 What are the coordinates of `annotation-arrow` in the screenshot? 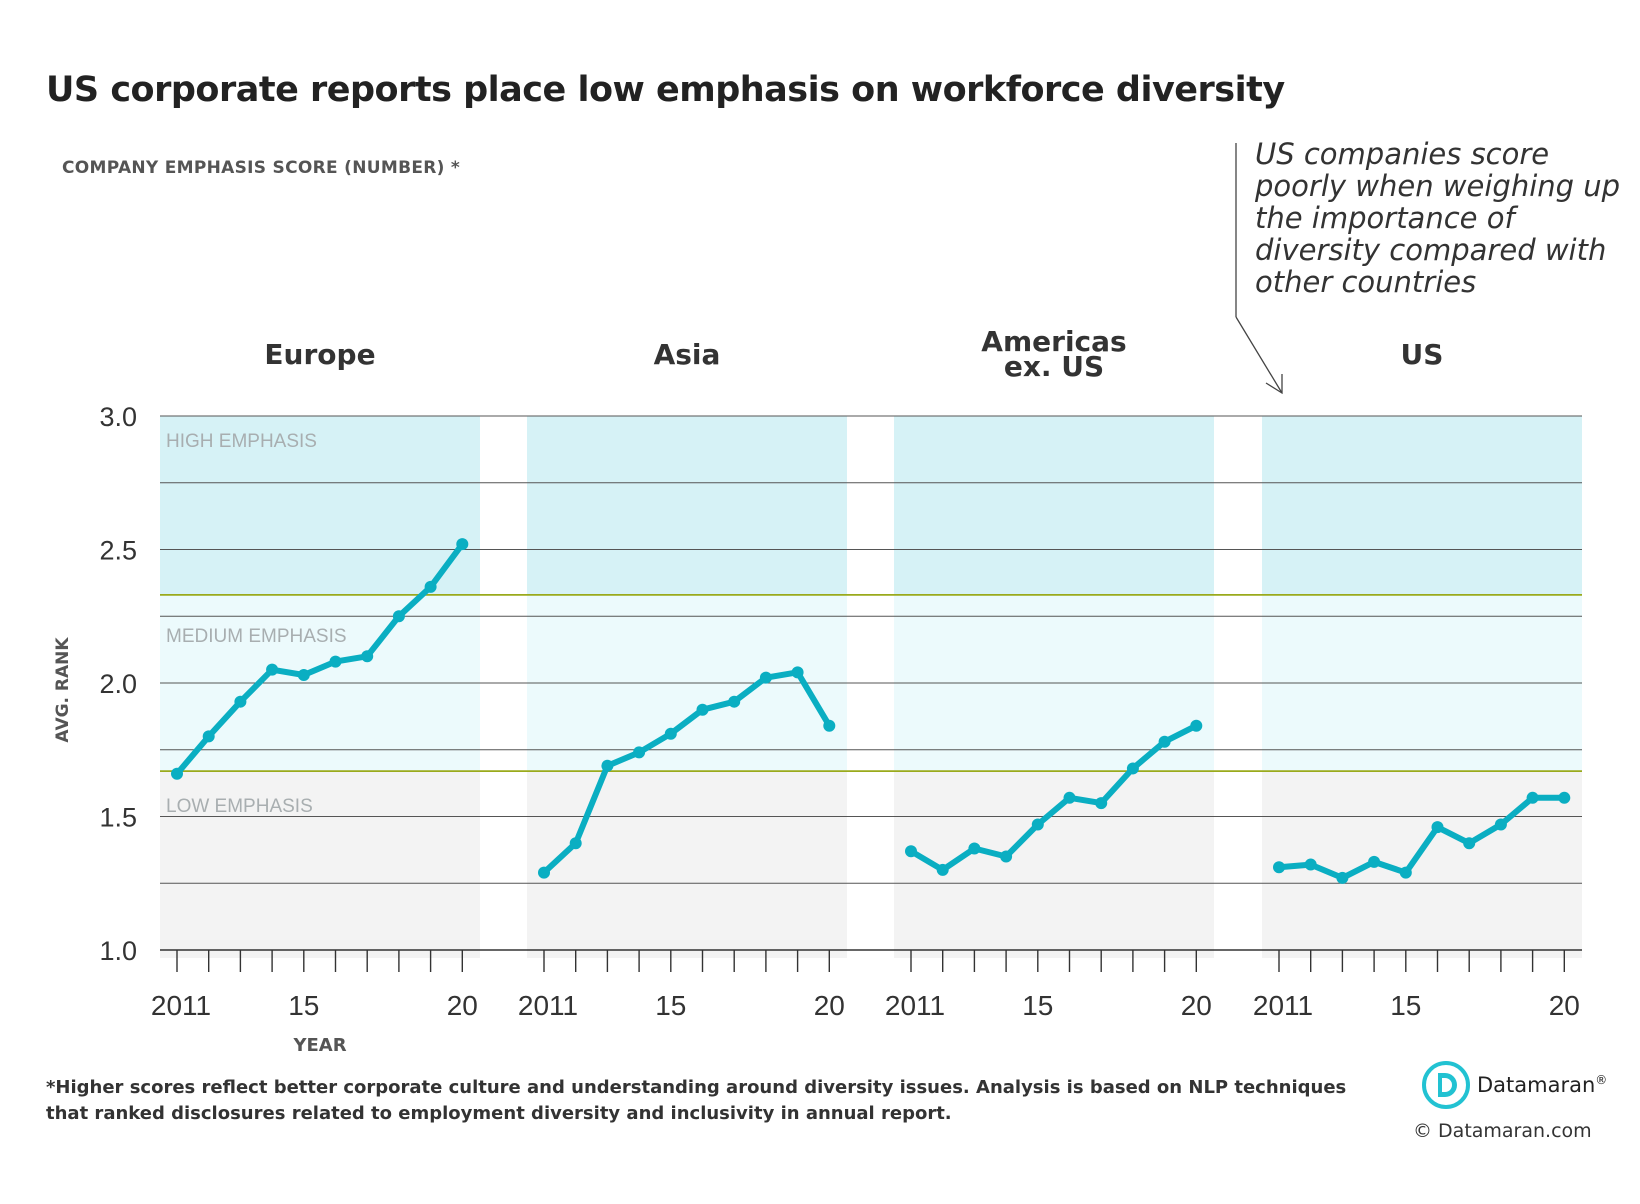 It's located at (1259, 269).